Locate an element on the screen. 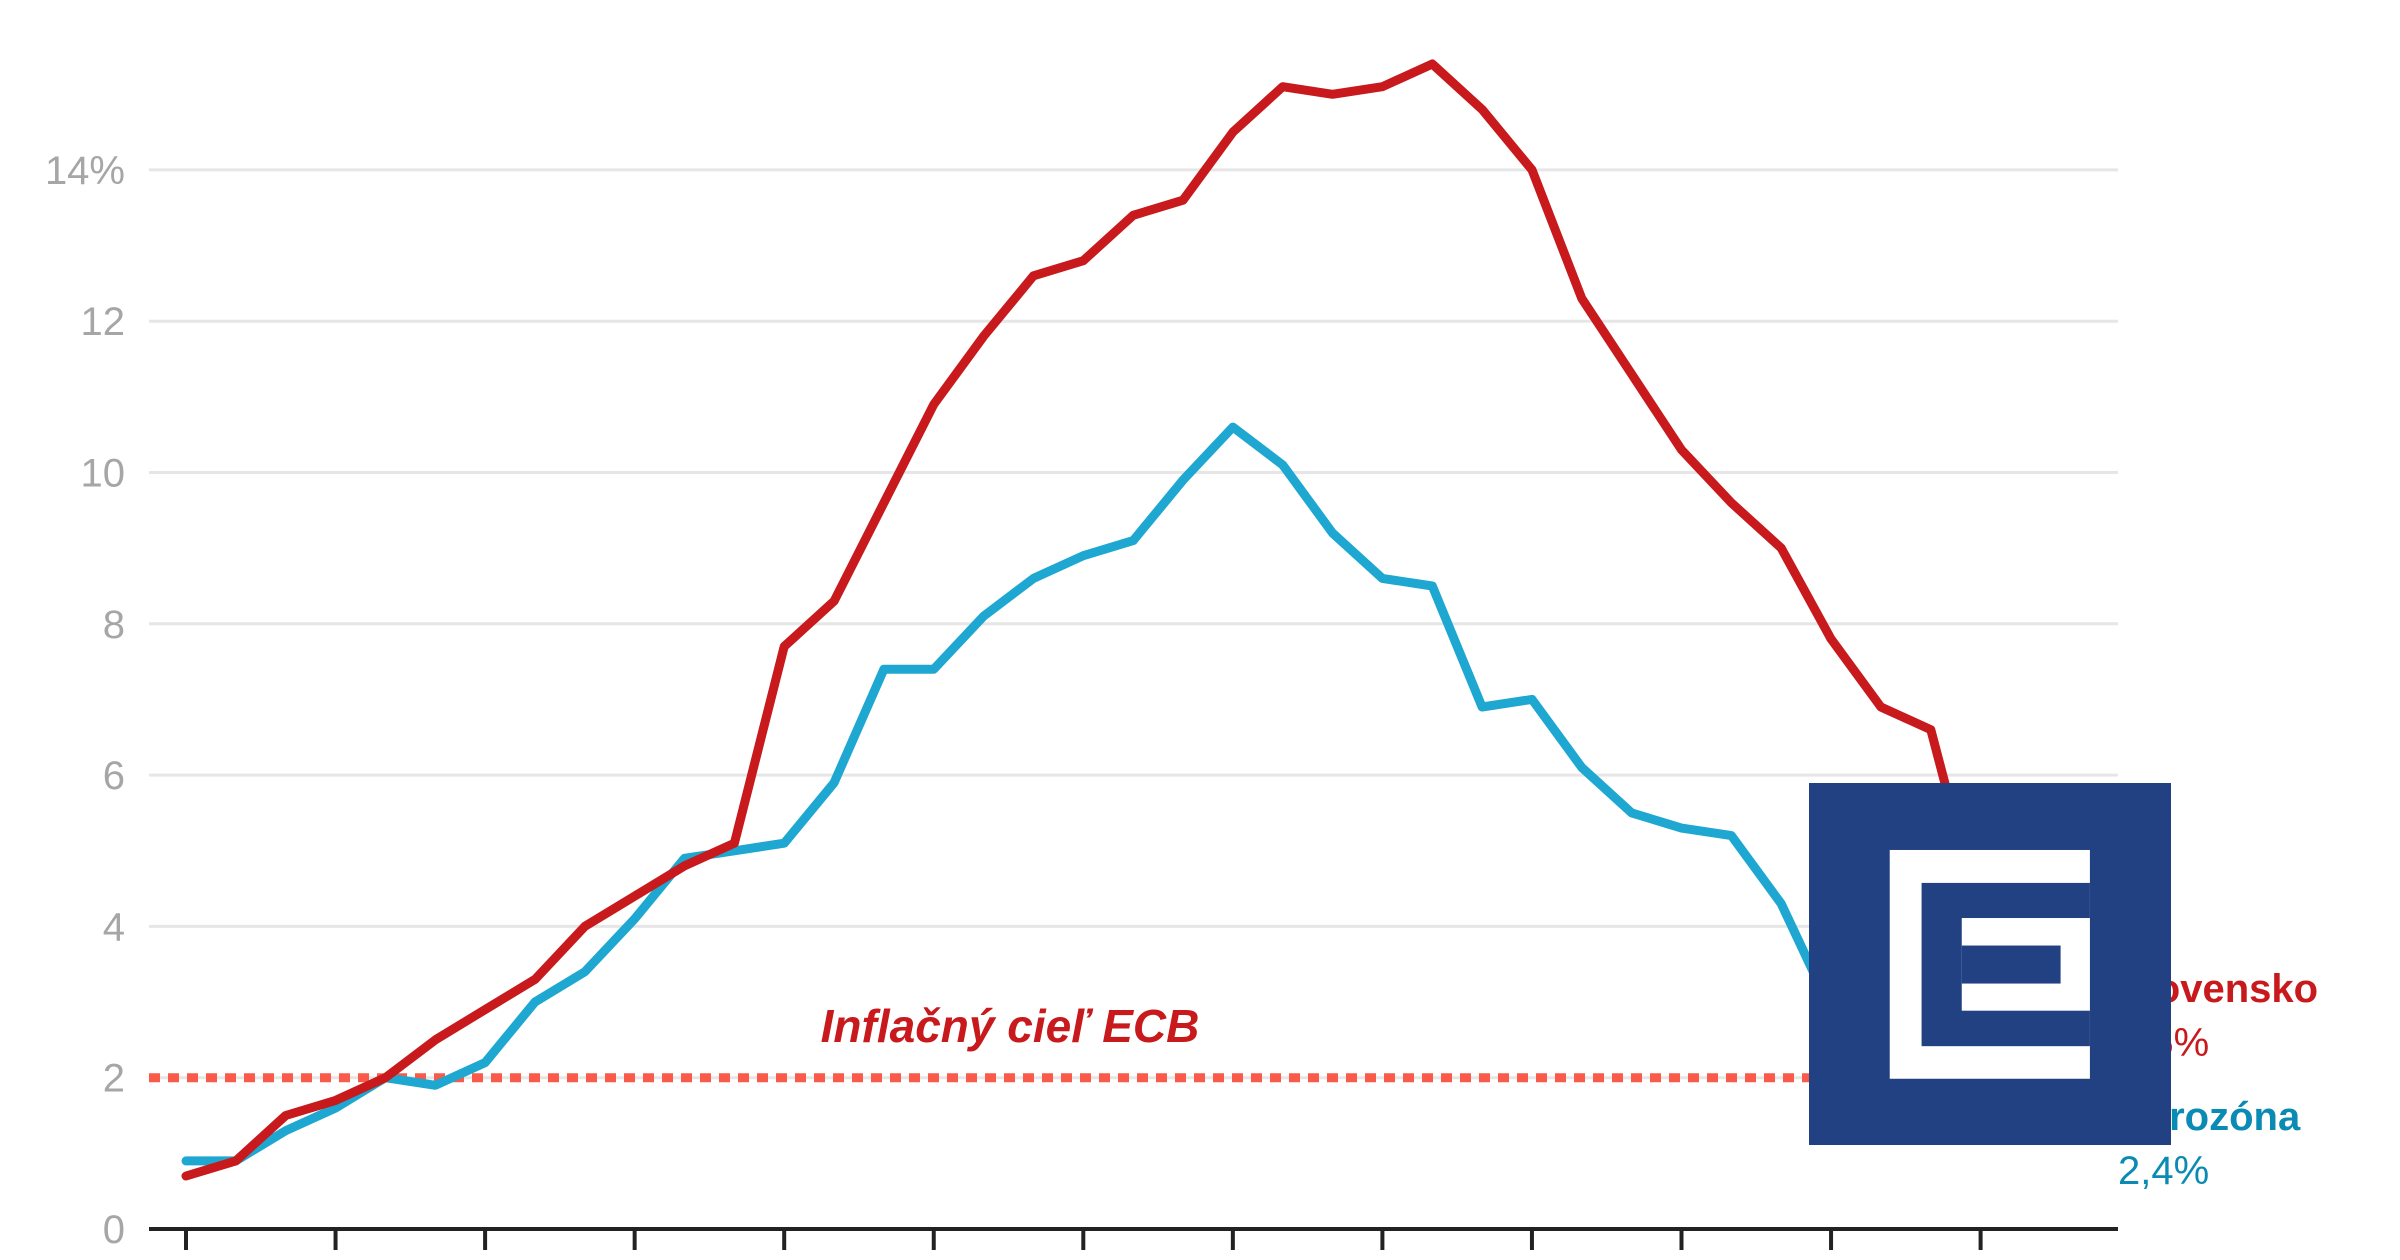 Image resolution: width=2400 pixels, height=1260 pixels. y-tick-label: 4 is located at coordinates (114, 927).